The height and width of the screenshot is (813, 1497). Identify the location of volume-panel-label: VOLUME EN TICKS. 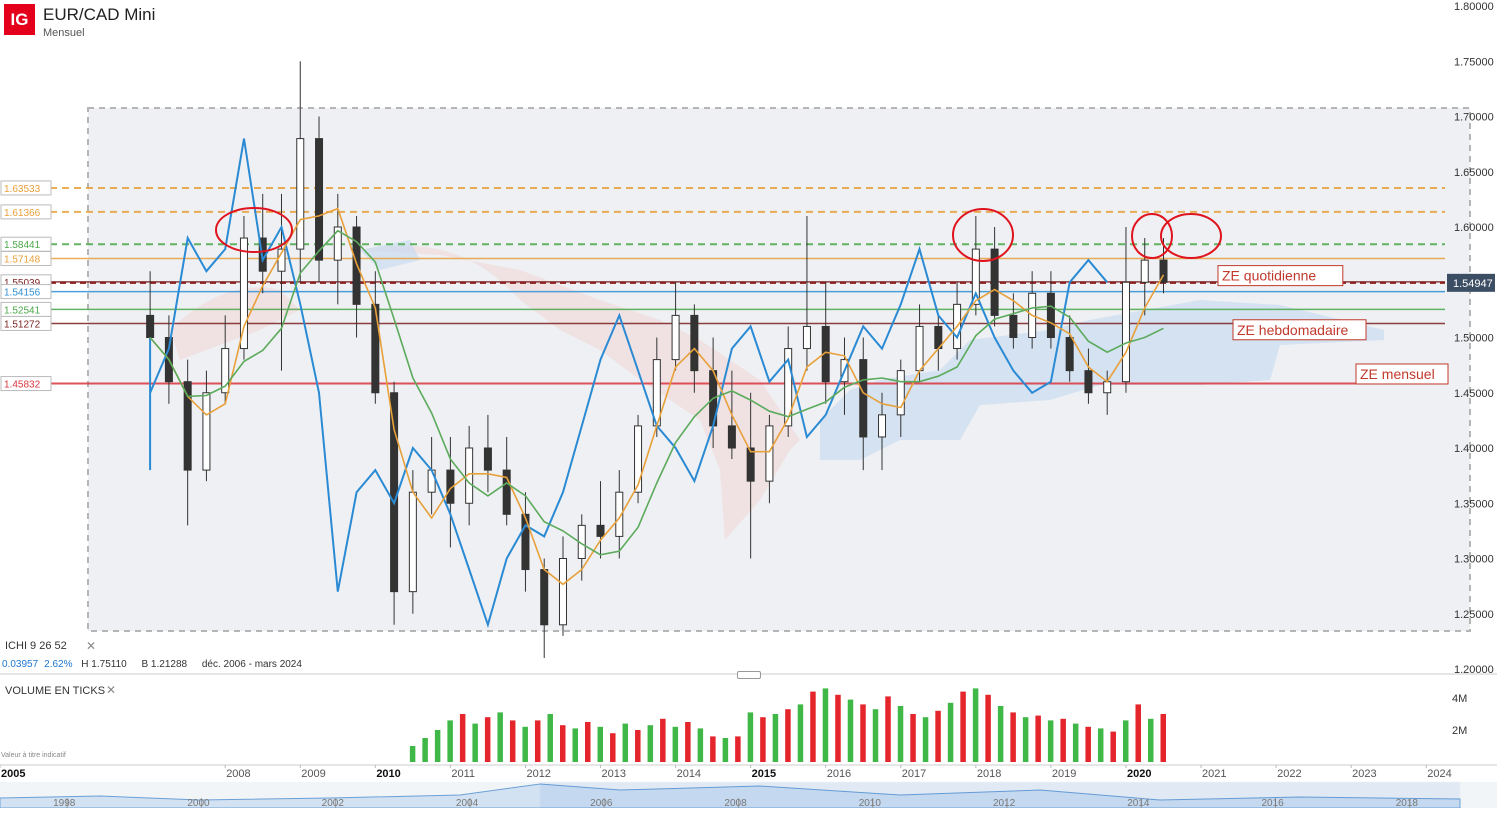
(55, 691).